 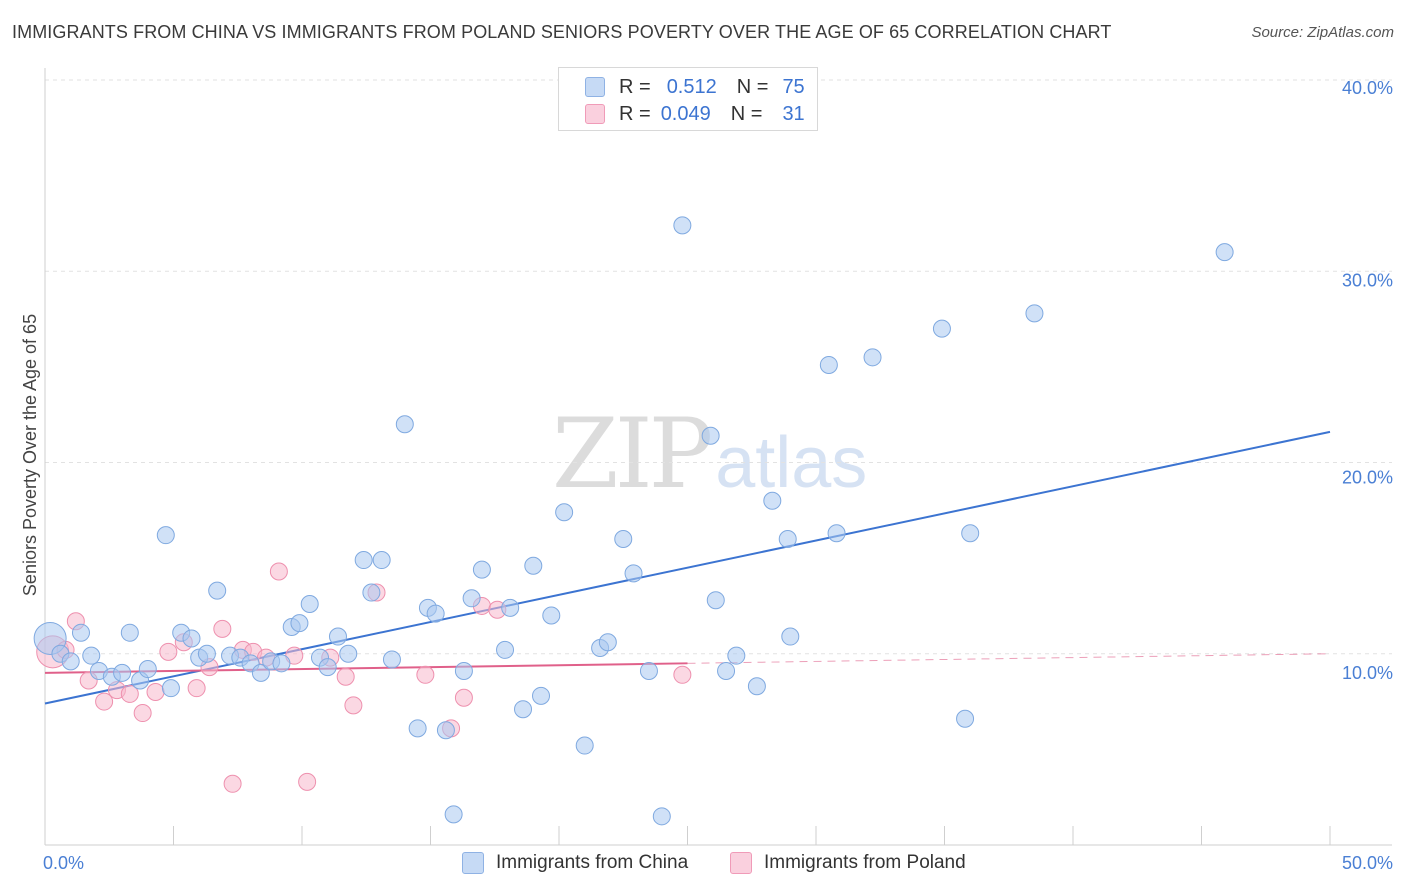 What do you see at coordinates (1322, 32) in the screenshot?
I see `source-label: Source: ZipAtlas.com` at bounding box center [1322, 32].